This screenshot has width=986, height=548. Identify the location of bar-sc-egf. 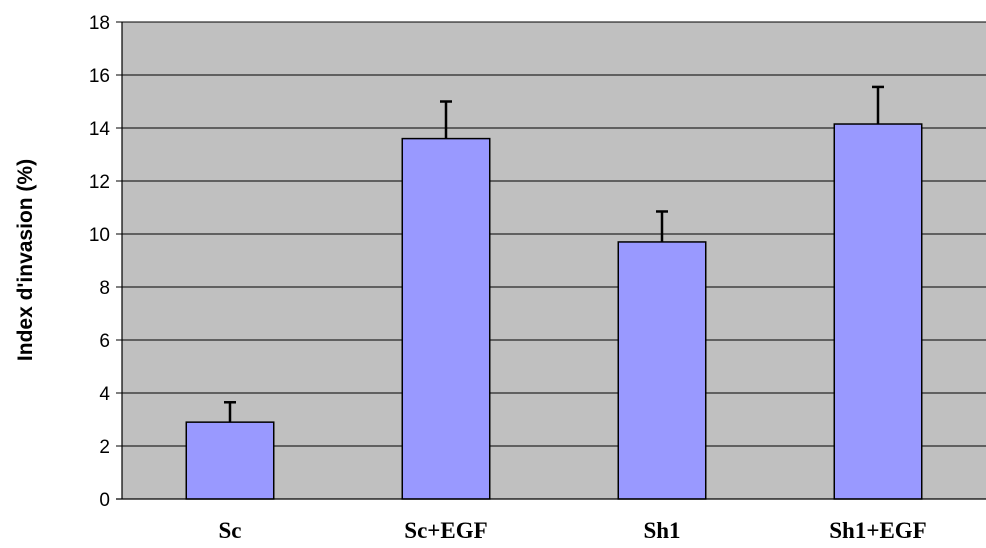
(446, 318).